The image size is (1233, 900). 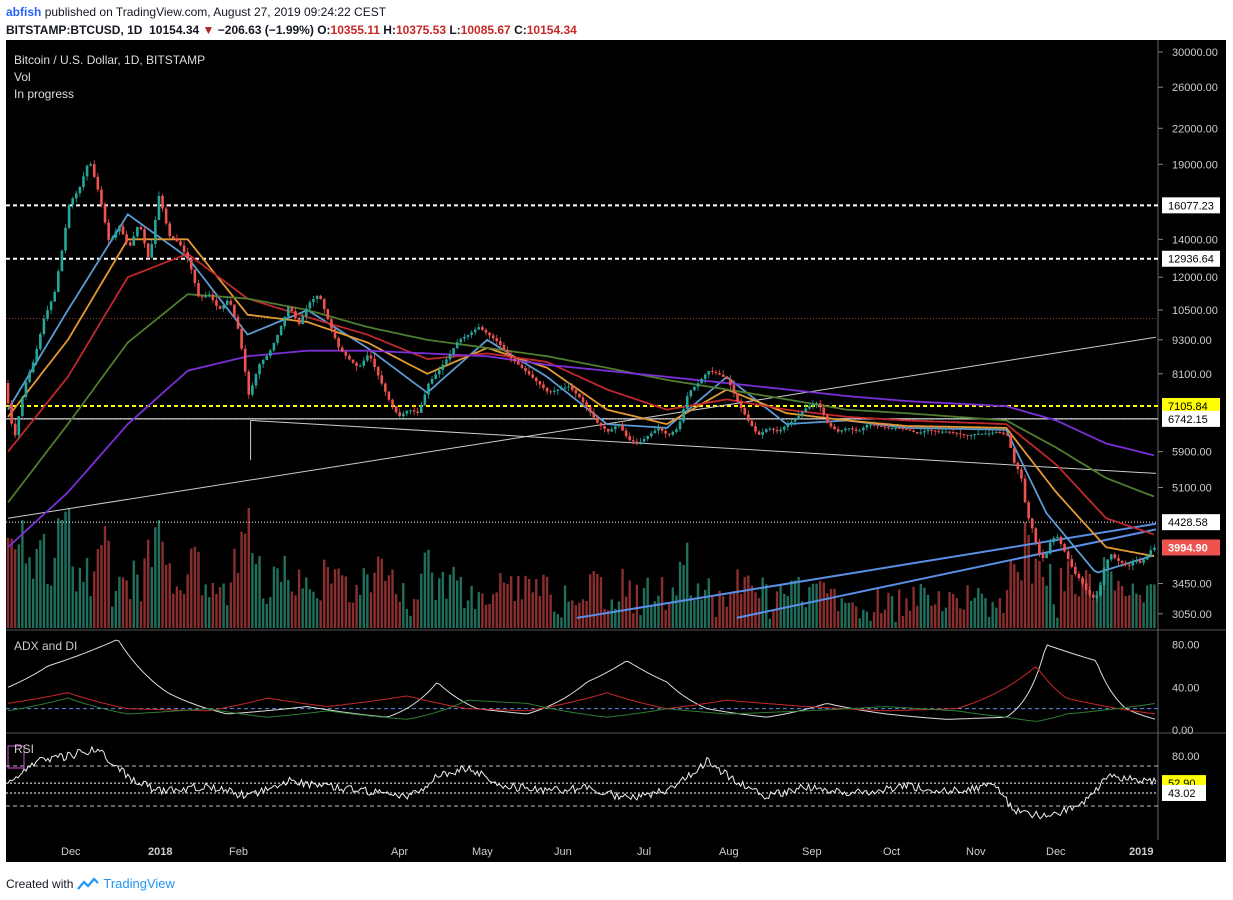 What do you see at coordinates (399, 852) in the screenshot?
I see `time-axis-label: Apr` at bounding box center [399, 852].